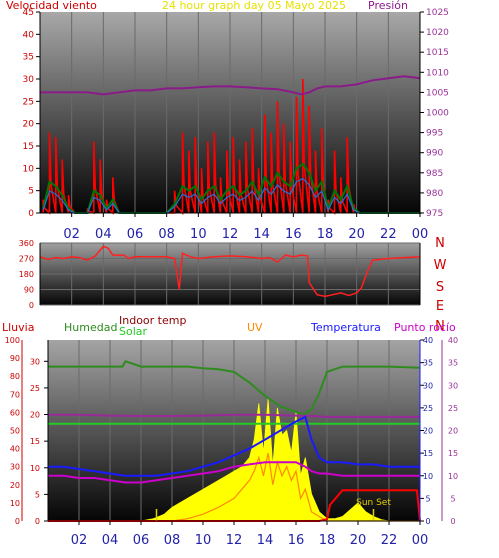 Image resolution: width=499 pixels, height=558 pixels. I want to click on humidity-tick-label: 0, so click(37, 521).